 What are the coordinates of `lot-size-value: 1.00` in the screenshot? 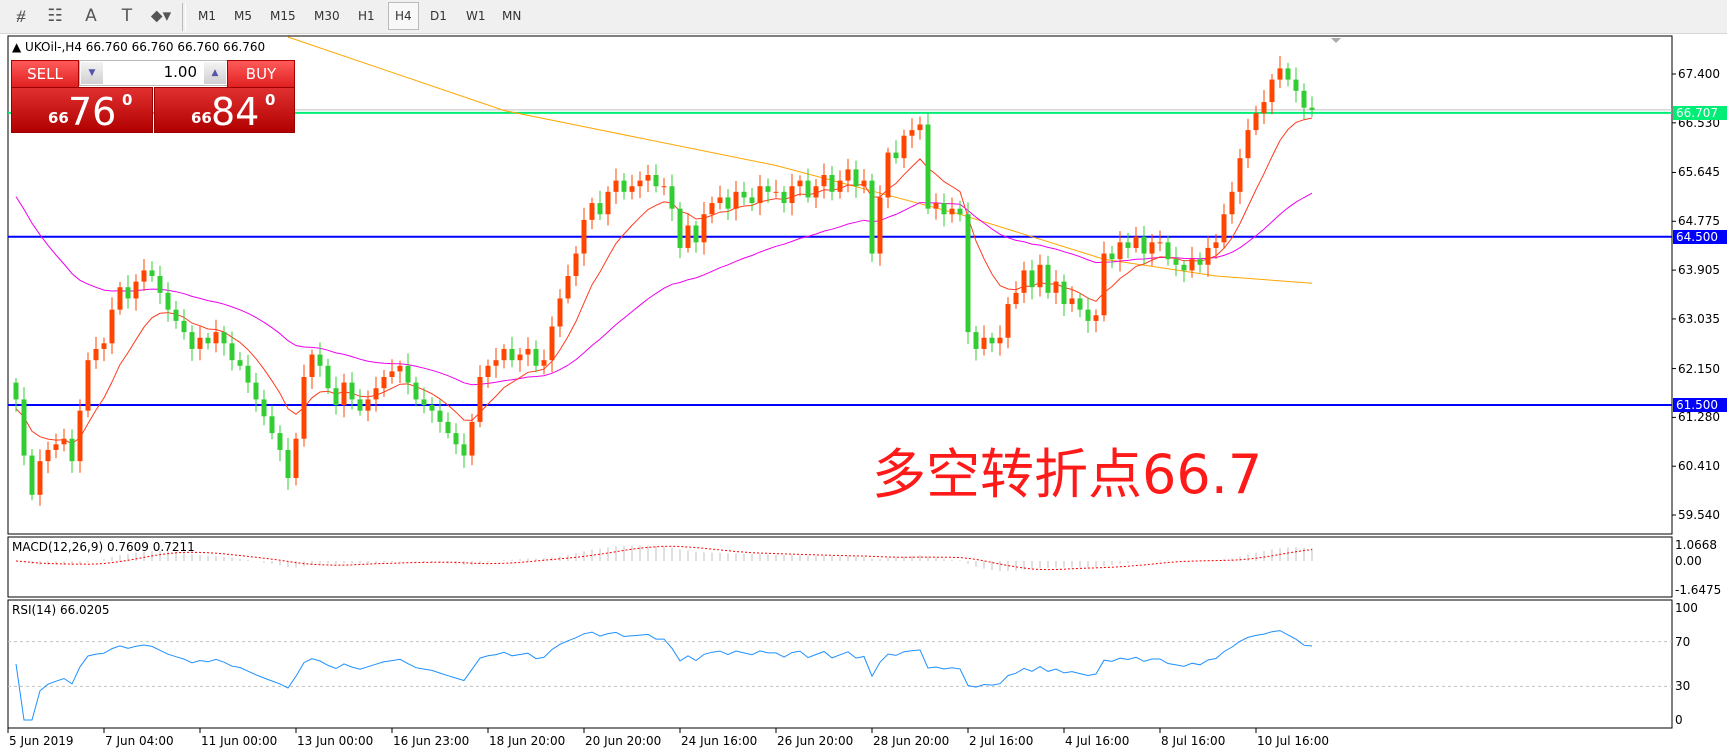 It's located at (180, 72).